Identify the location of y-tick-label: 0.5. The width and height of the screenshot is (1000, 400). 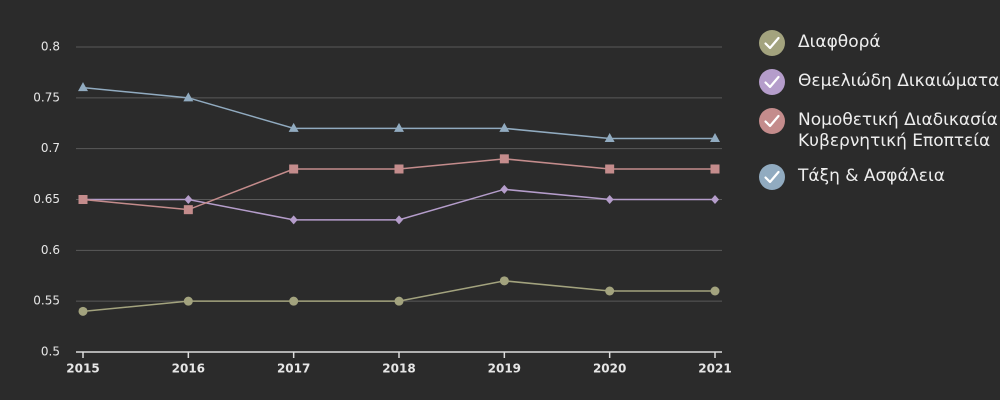
(50, 352).